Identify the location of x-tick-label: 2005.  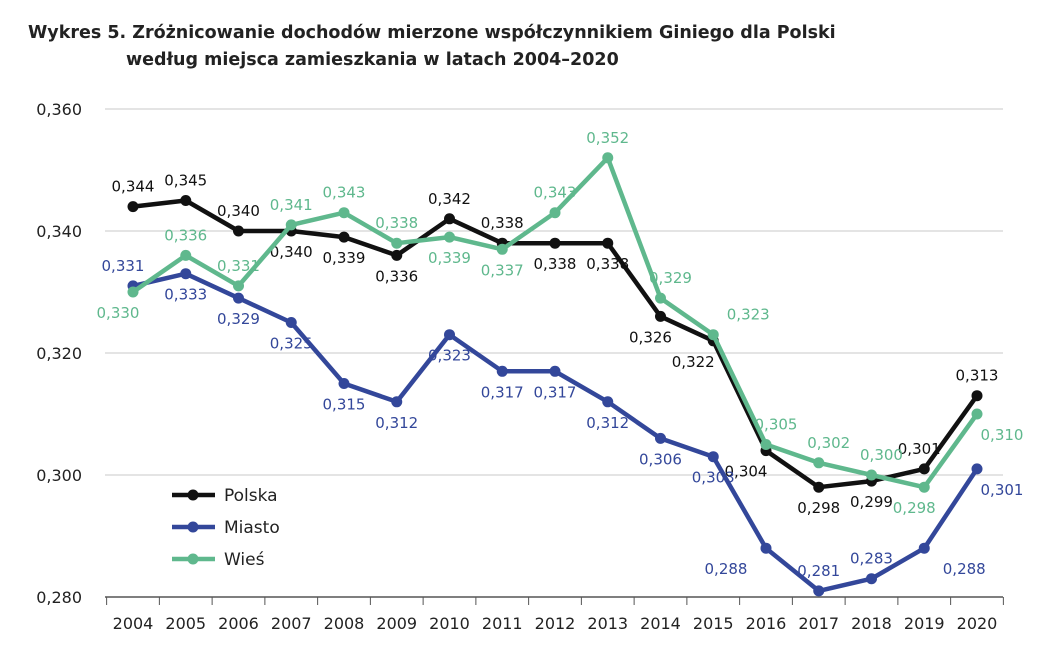
(185, 623).